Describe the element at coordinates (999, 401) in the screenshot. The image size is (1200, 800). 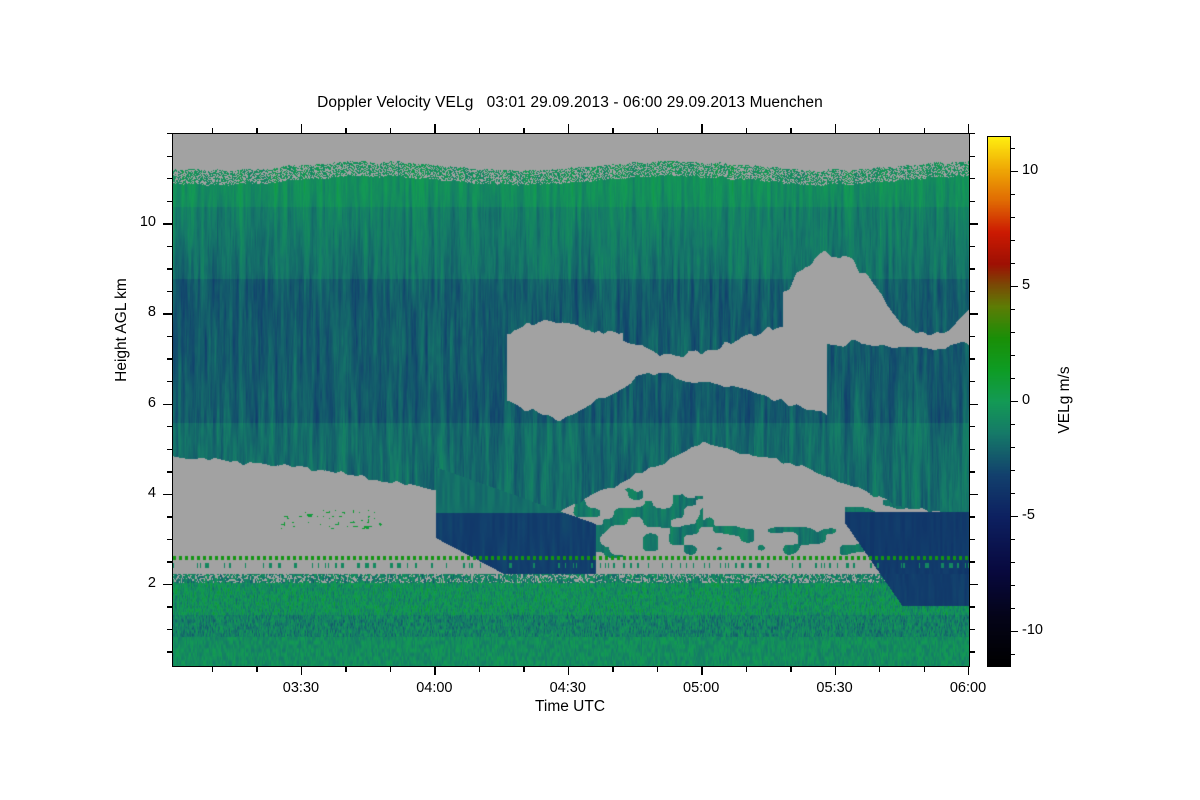
I see `colorbar-gradient` at that location.